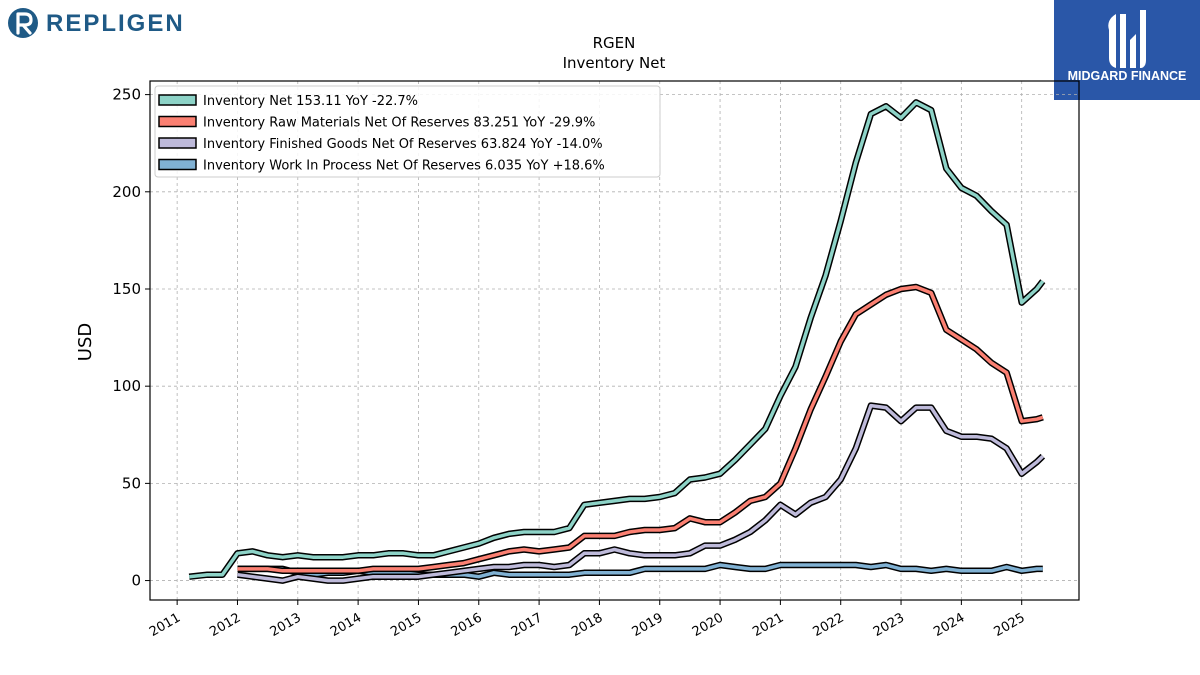 This screenshot has height=675, width=1200. Describe the element at coordinates (768, 625) in the screenshot. I see `x-tick-label: 2021` at that location.